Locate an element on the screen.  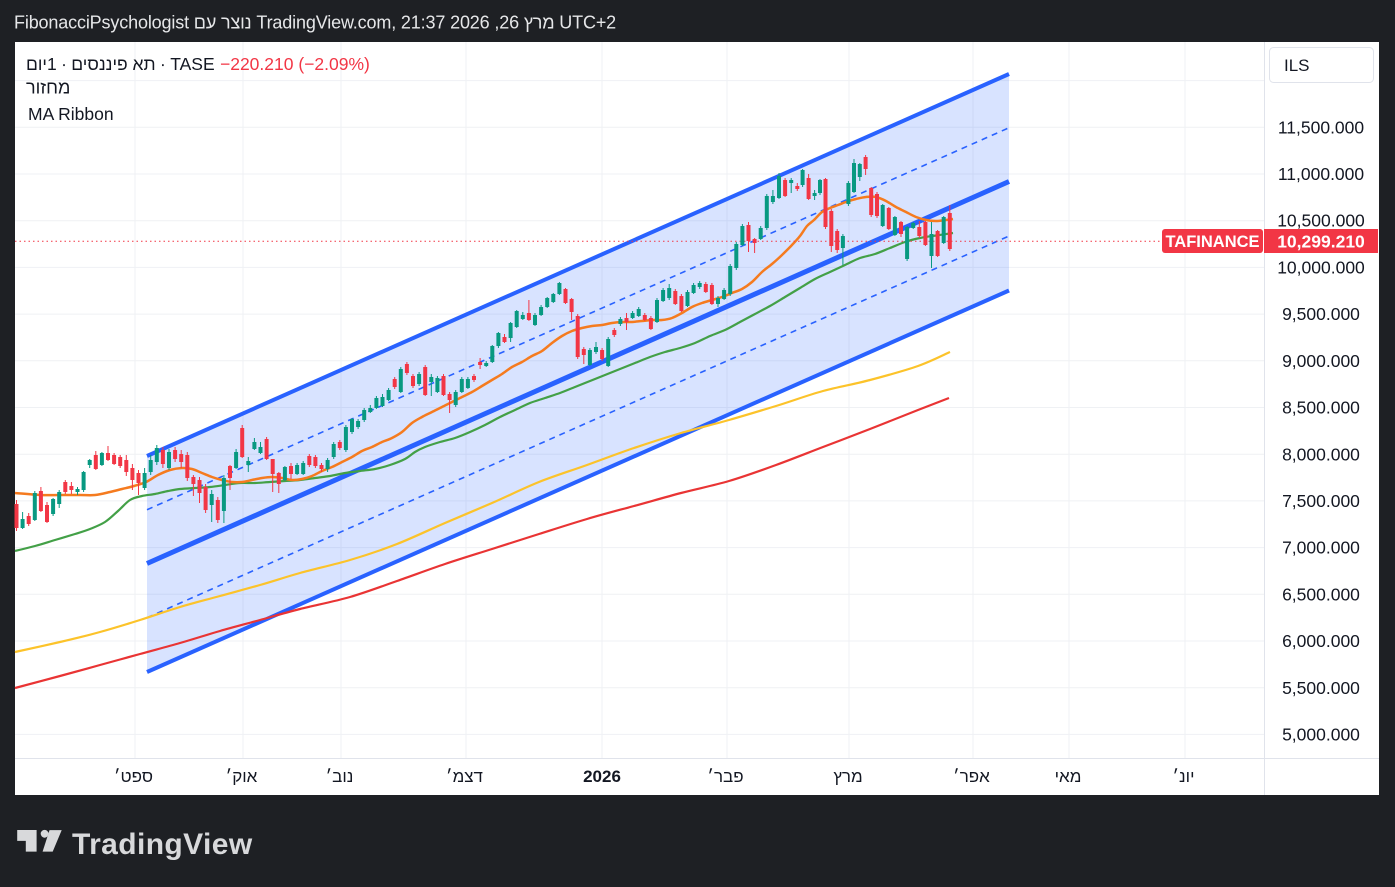
svg-text: ILS is located at coordinates (1297, 65).